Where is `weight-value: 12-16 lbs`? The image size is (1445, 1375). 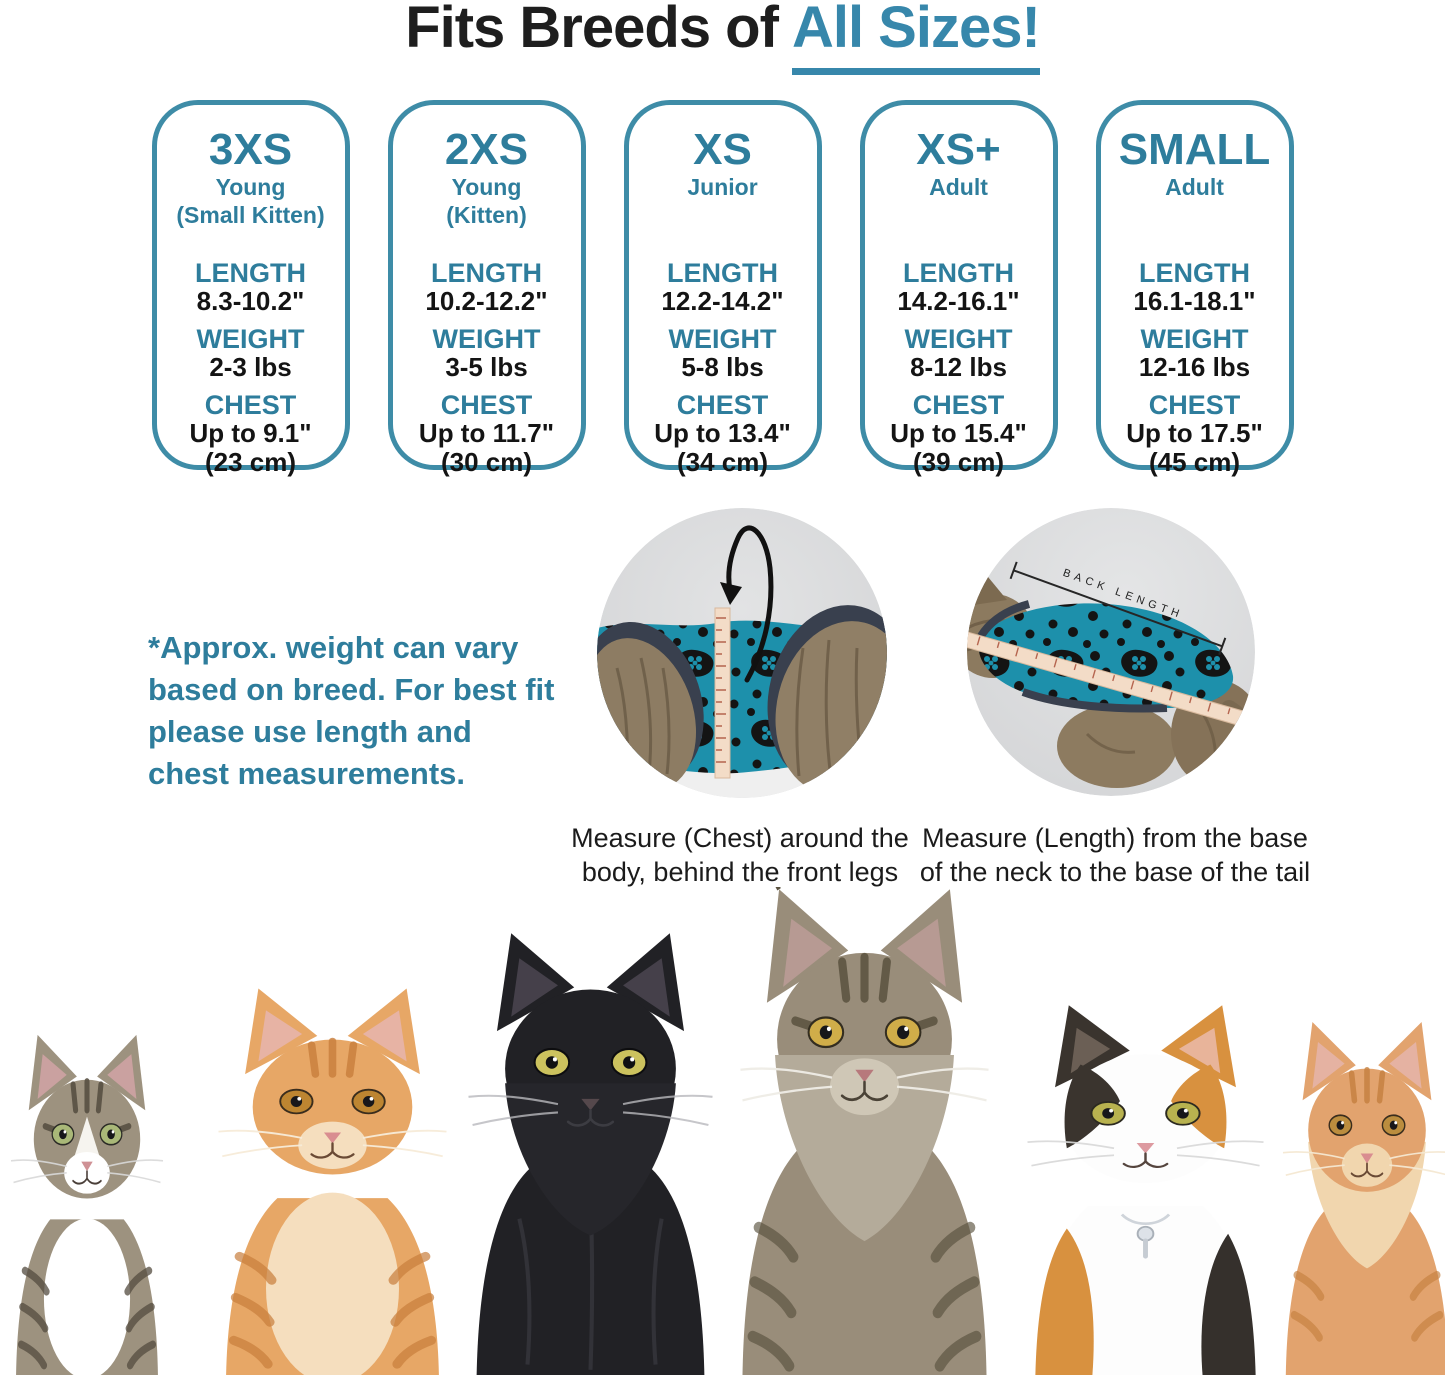
weight-value: 12-16 lbs is located at coordinates (1194, 367).